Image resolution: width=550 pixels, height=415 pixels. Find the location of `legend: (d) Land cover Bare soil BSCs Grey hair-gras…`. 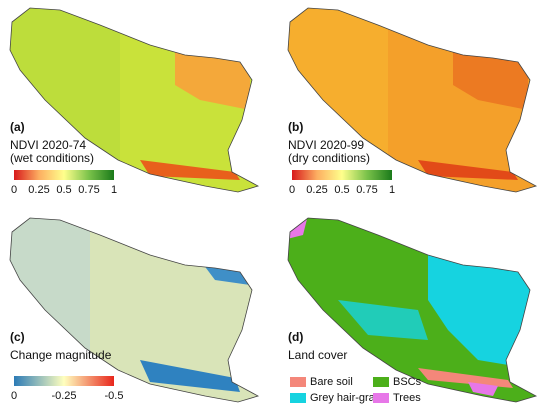

legend: (d) Land cover Bare soil BSCs Grey hair-gras… is located at coordinates (355, 367).